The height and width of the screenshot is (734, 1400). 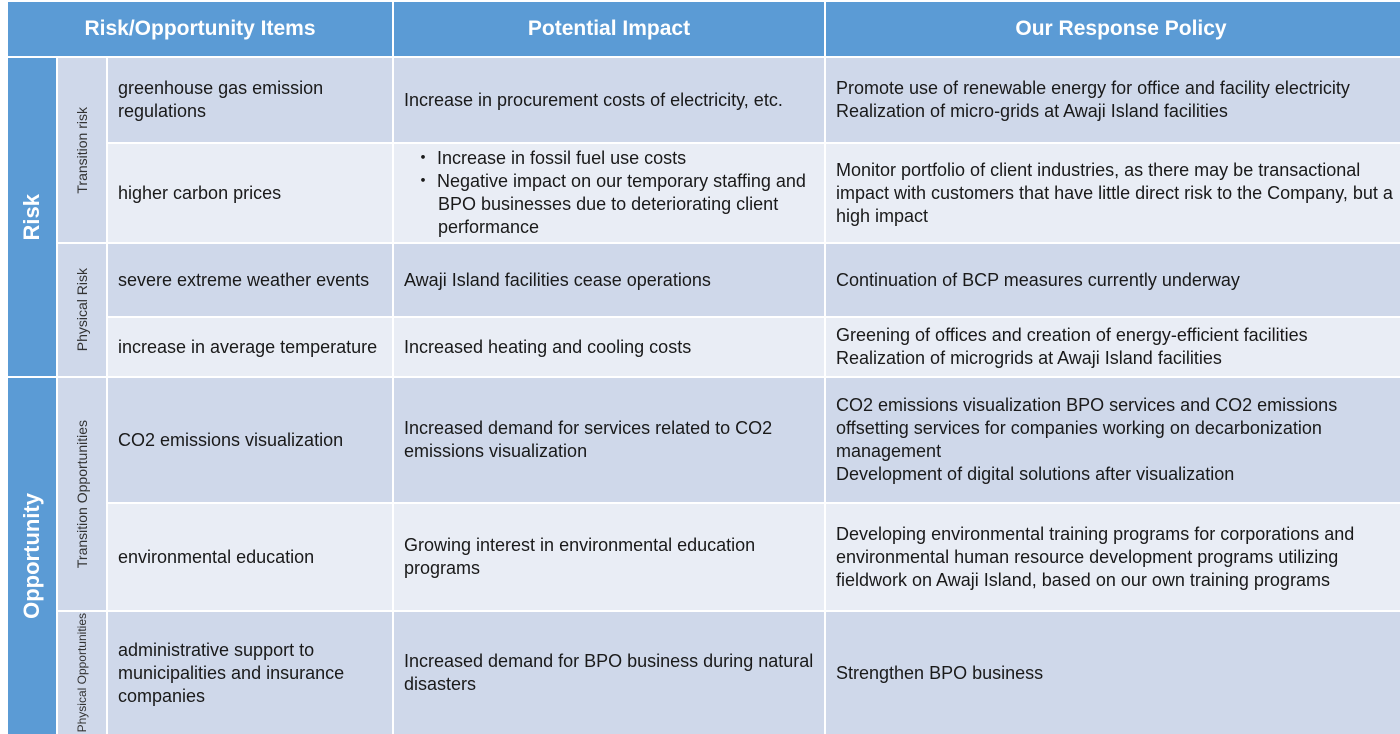 I want to click on subcategory-physical-opportunities: Physical Opportunities, so click(x=82, y=673).